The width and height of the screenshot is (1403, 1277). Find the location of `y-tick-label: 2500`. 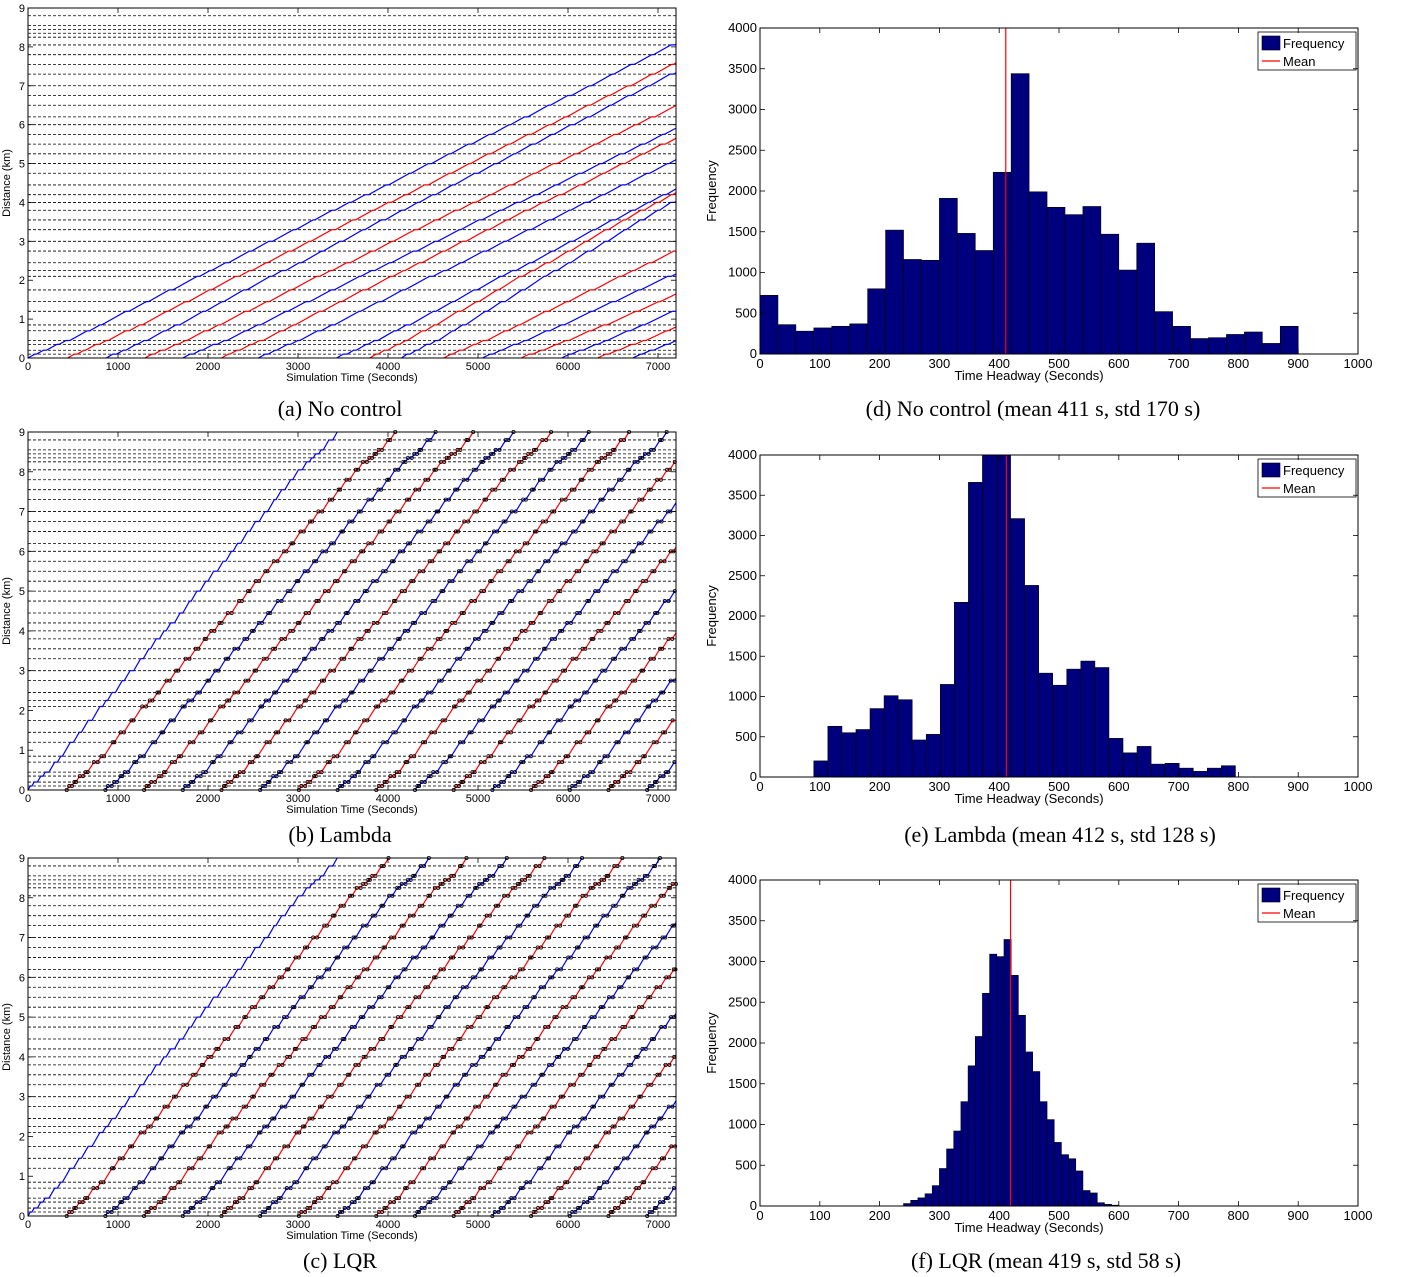

y-tick-label: 2500 is located at coordinates (742, 149).